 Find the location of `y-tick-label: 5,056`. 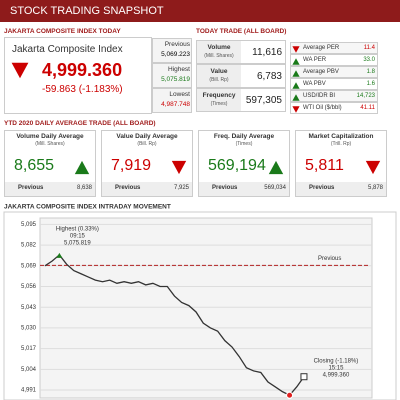

y-tick-label: 5,056 is located at coordinates (29, 287).